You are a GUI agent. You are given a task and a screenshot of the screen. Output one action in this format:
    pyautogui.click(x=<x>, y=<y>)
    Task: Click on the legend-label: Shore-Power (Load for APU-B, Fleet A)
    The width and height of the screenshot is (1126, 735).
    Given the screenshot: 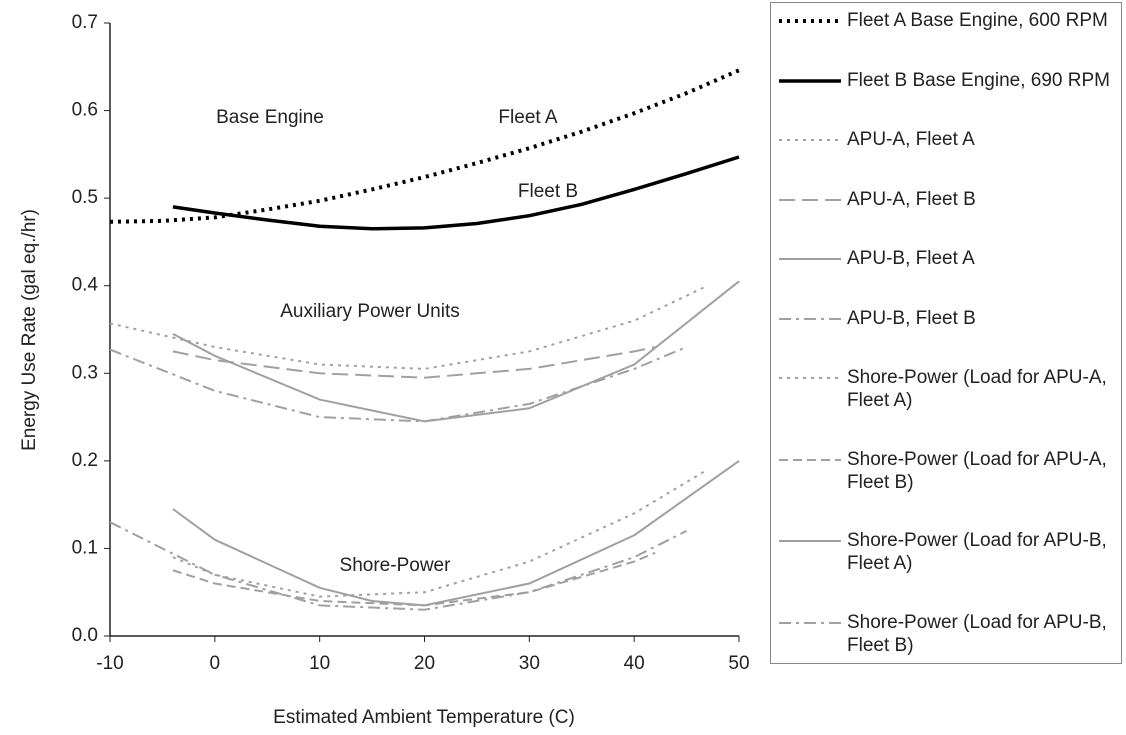 What is the action you would take?
    pyautogui.click(x=977, y=552)
    